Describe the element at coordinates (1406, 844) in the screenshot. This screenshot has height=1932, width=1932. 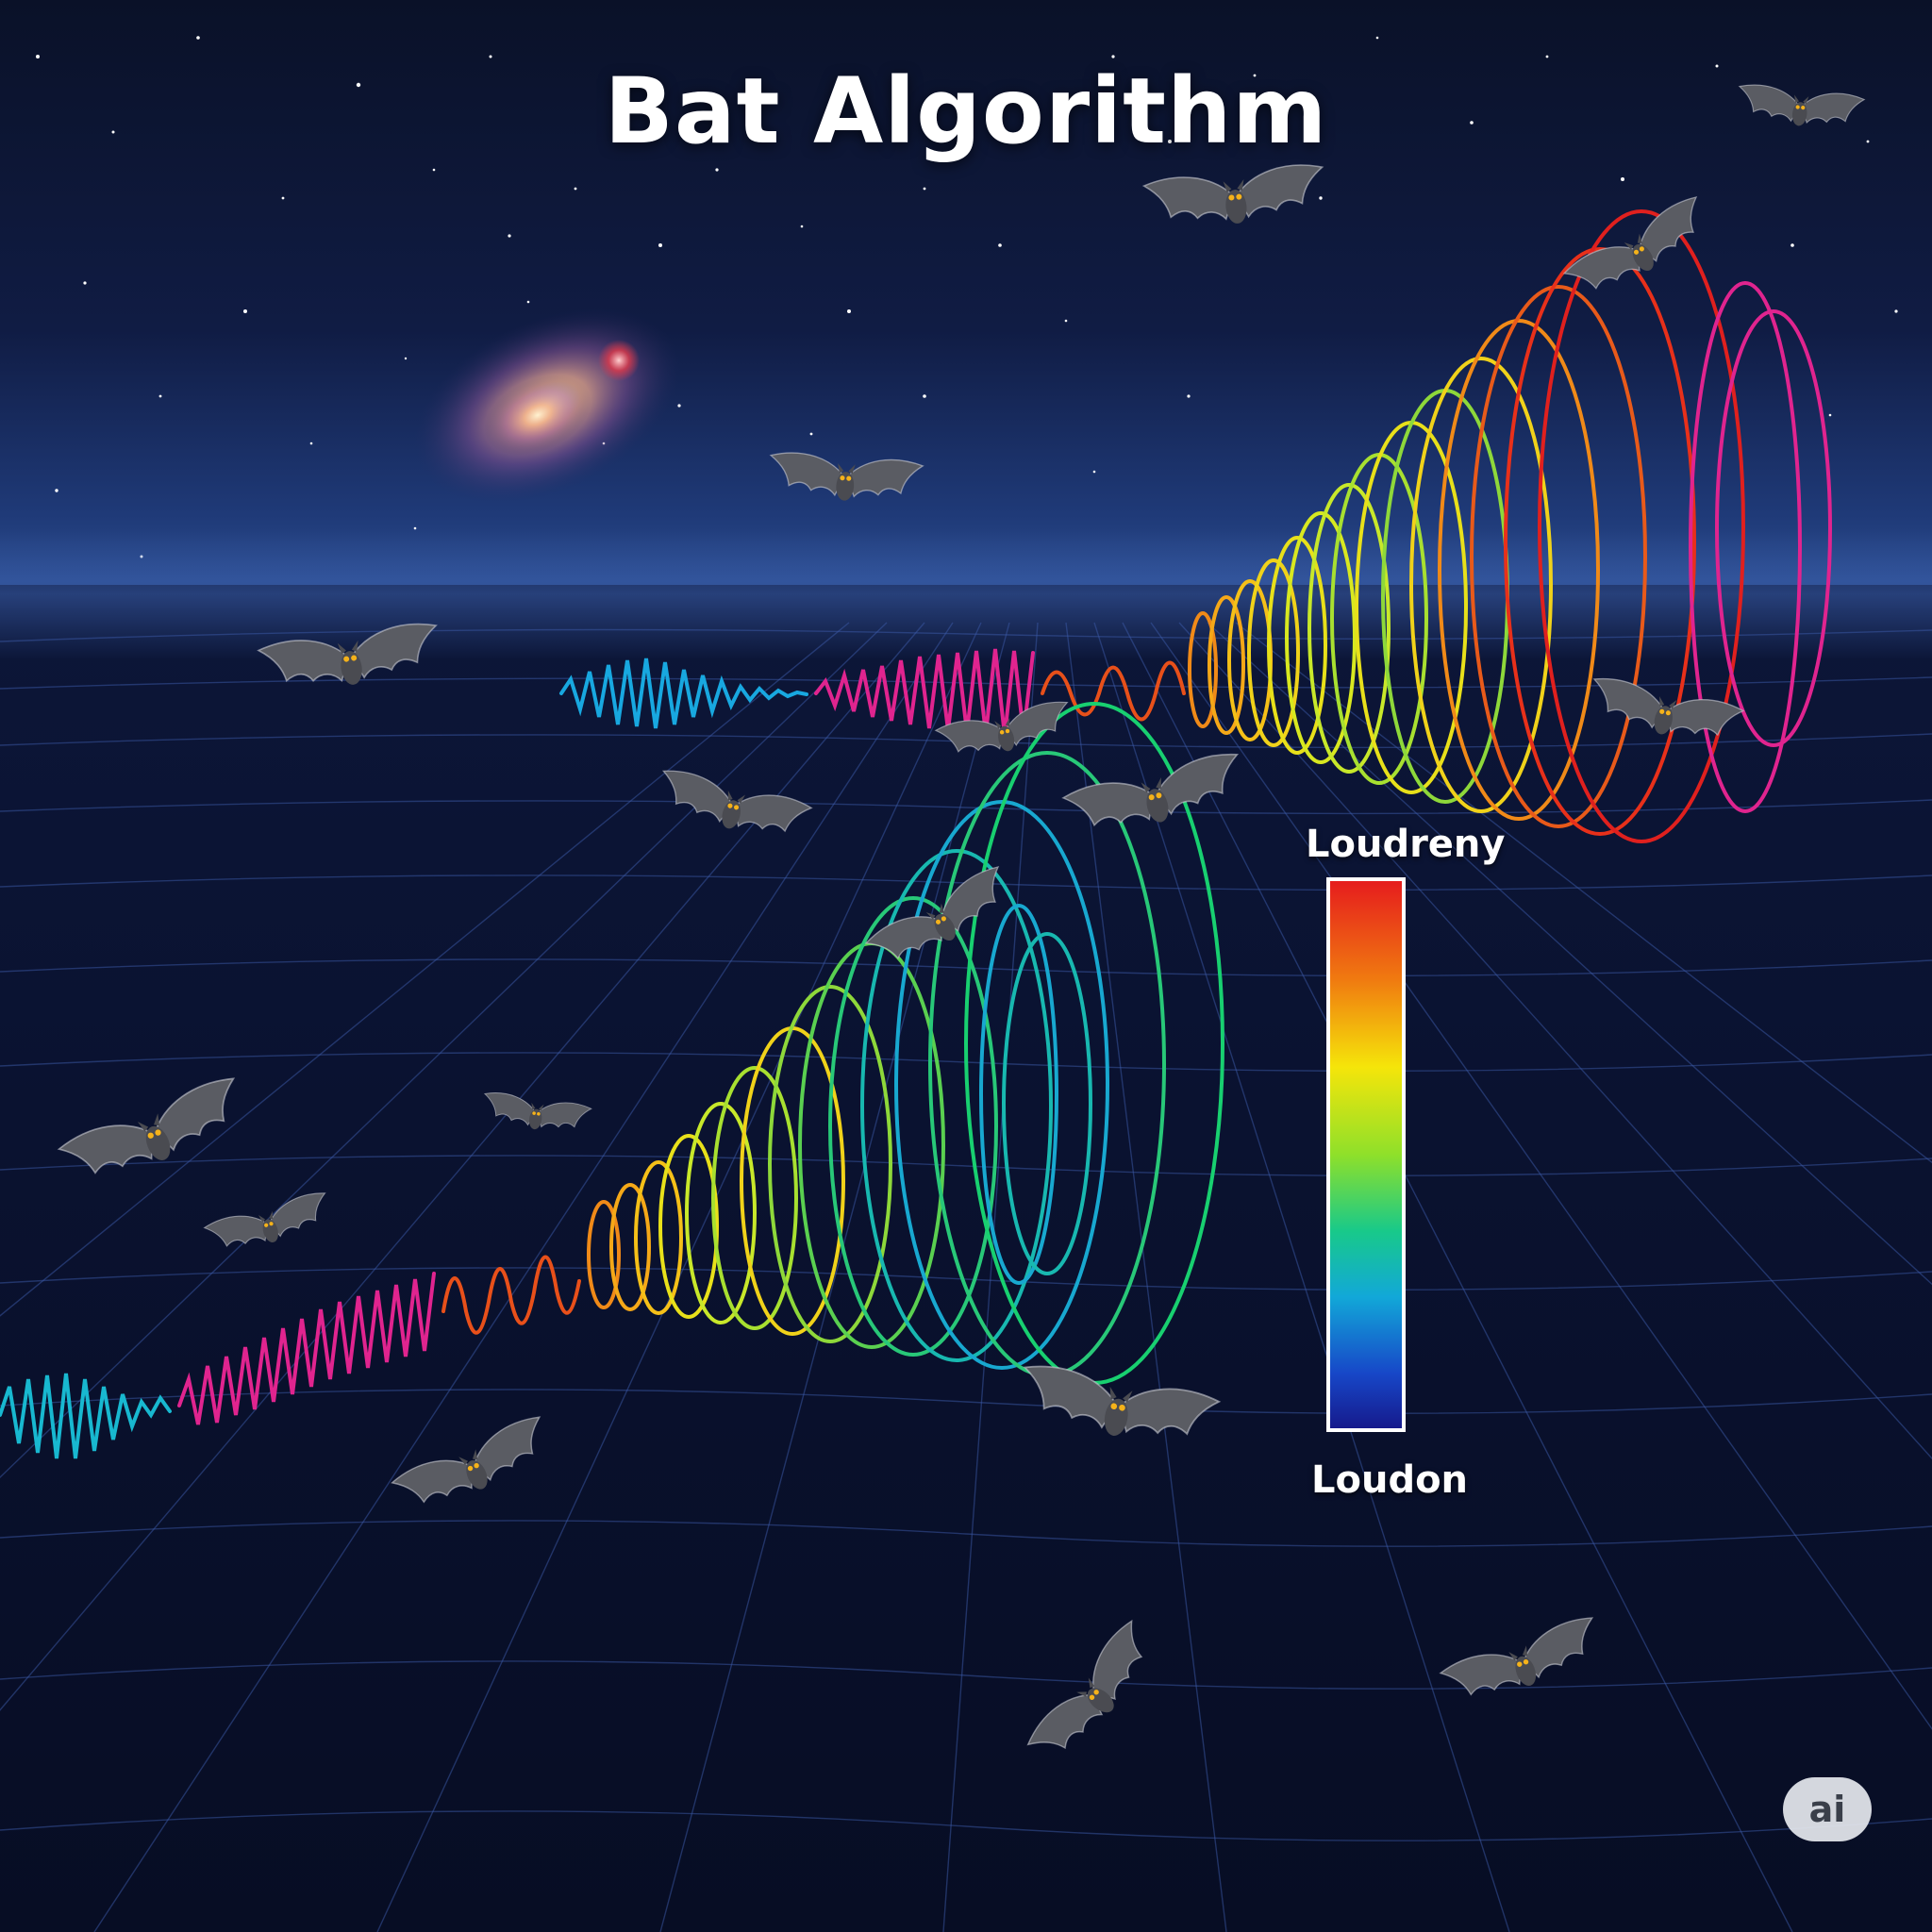
I see `legend-top-label: Loudreny` at that location.